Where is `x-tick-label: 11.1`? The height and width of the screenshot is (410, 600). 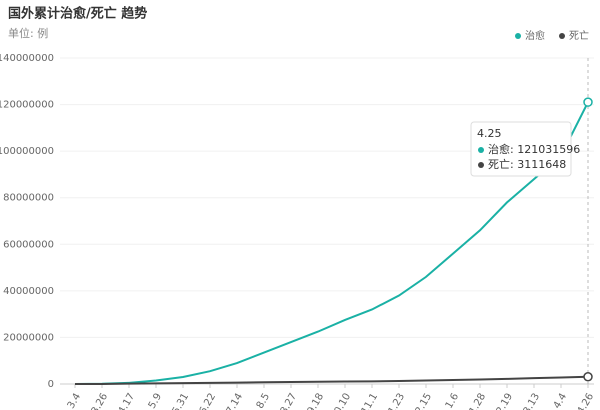
x-tick-label: 11.1 is located at coordinates (370, 401).